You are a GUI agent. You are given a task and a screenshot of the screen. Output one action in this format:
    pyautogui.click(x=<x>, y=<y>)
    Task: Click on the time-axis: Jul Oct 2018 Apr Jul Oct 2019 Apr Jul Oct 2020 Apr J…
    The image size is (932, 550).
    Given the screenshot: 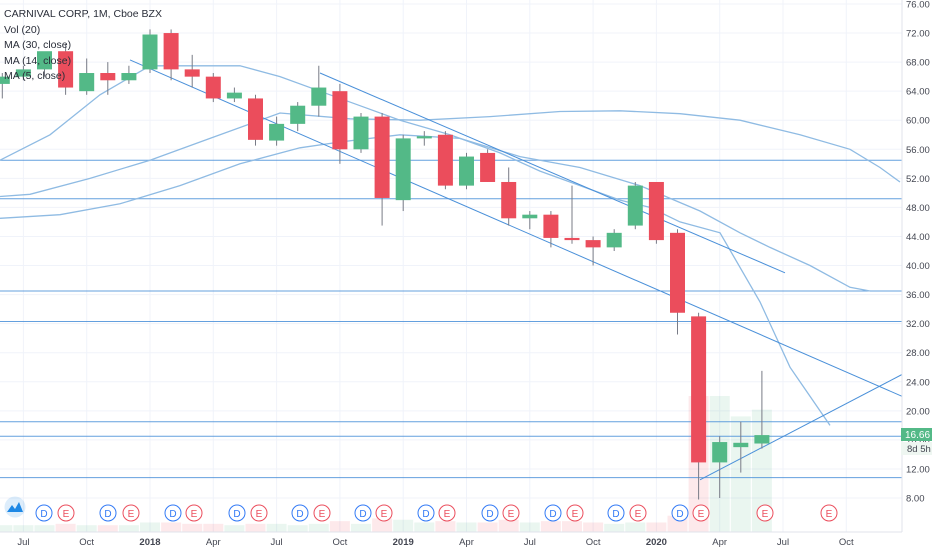 What is the action you would take?
    pyautogui.click(x=451, y=539)
    